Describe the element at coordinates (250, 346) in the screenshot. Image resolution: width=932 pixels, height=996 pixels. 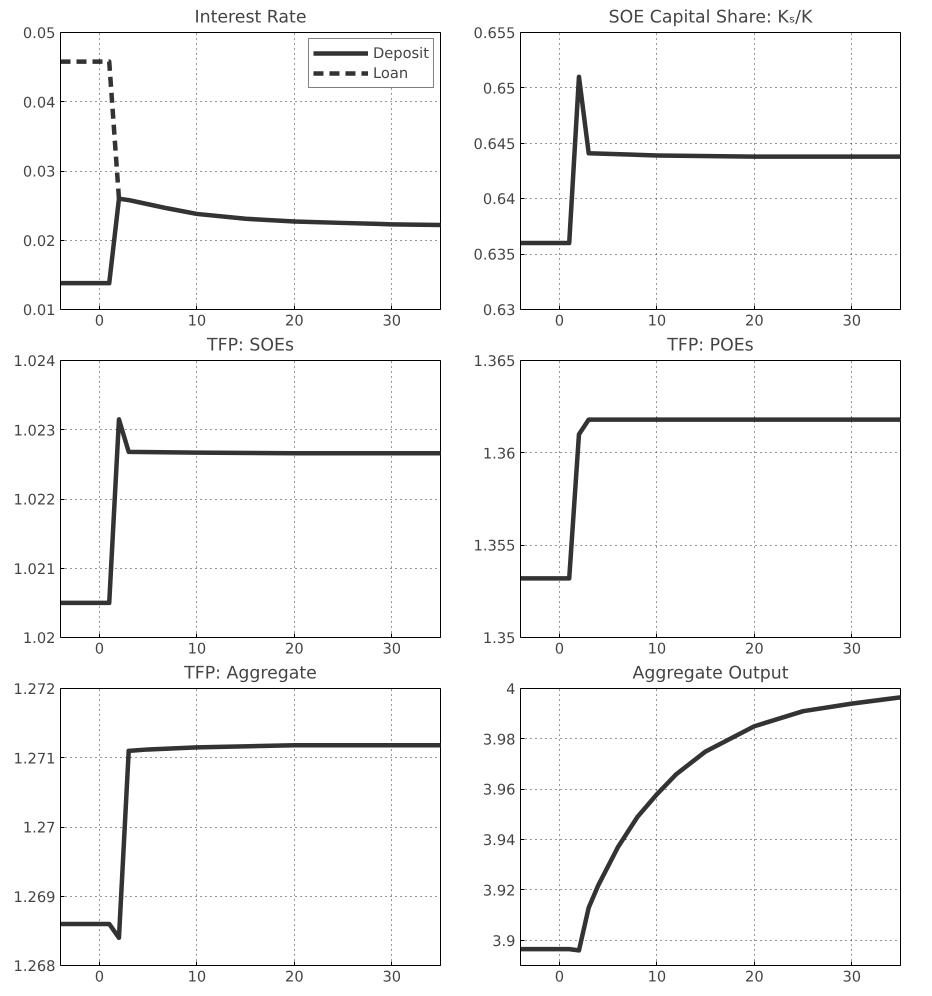
I see `chart-title: TFP: SOEs` at that location.